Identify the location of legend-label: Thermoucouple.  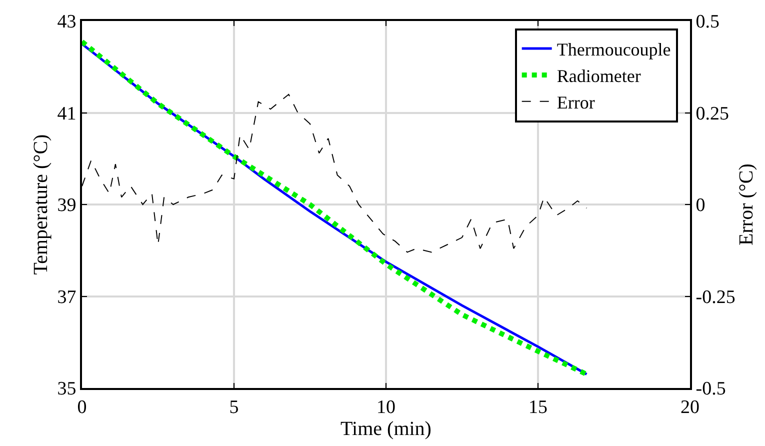
(613, 50).